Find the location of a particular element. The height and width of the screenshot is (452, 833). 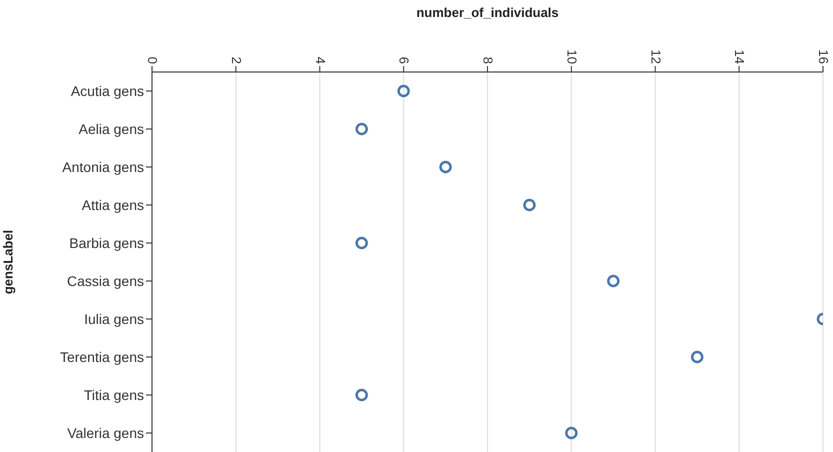

y-tick-label: Attia gens is located at coordinates (113, 204).